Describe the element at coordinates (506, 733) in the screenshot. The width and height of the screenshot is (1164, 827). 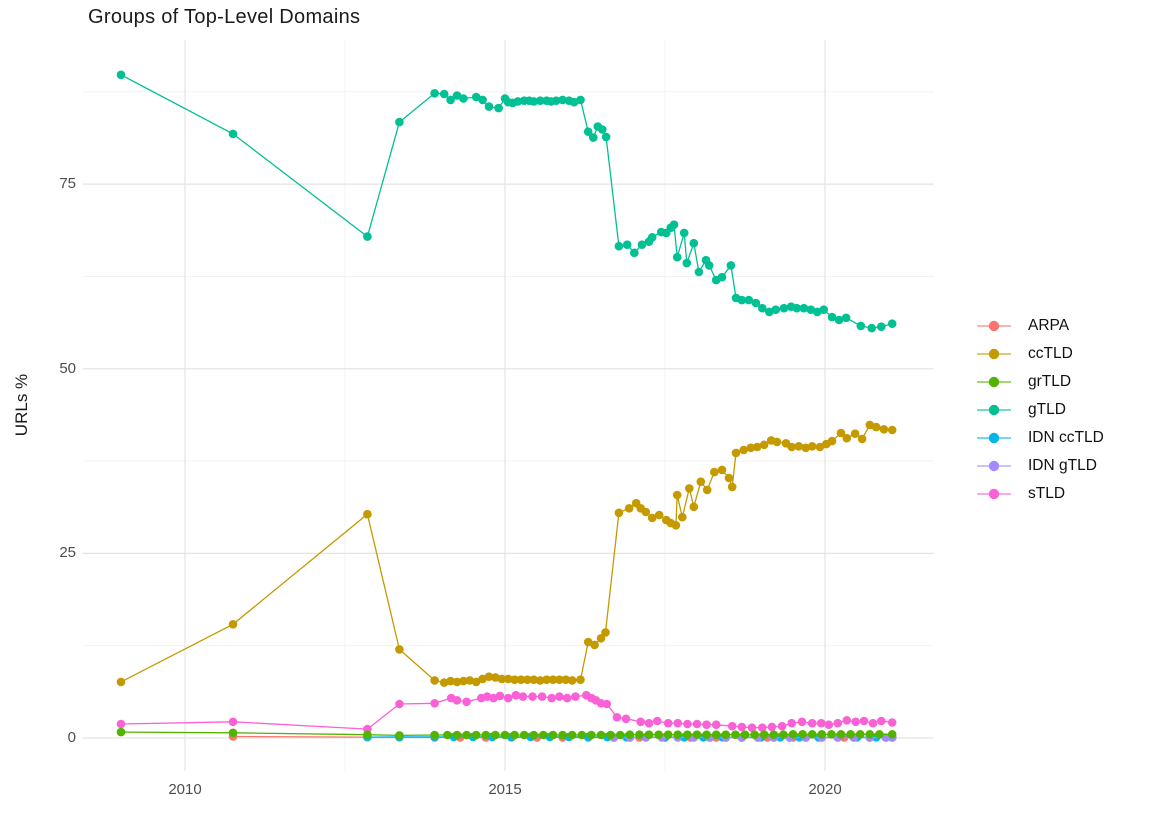
I see `series-grtld` at that location.